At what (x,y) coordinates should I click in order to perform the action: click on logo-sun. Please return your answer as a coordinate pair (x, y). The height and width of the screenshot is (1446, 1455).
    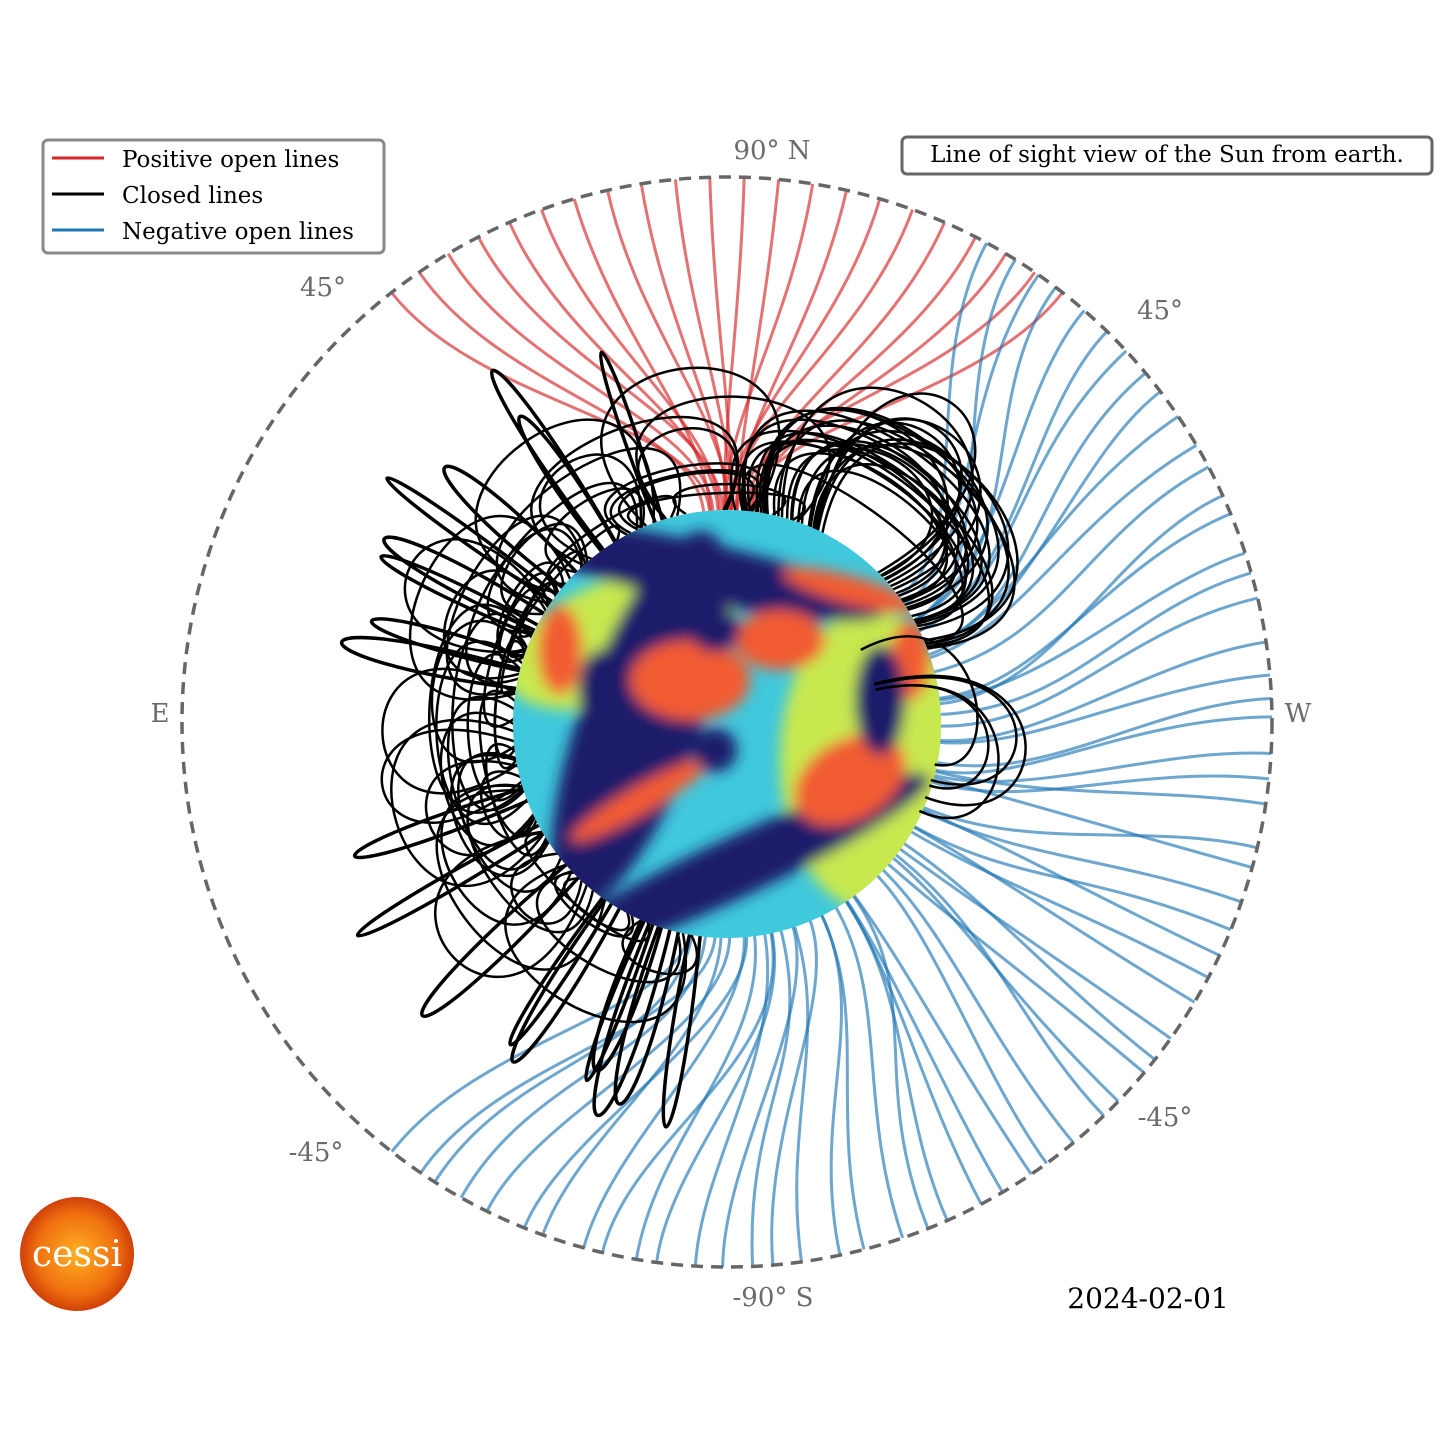
    Looking at the image, I should click on (77, 1254).